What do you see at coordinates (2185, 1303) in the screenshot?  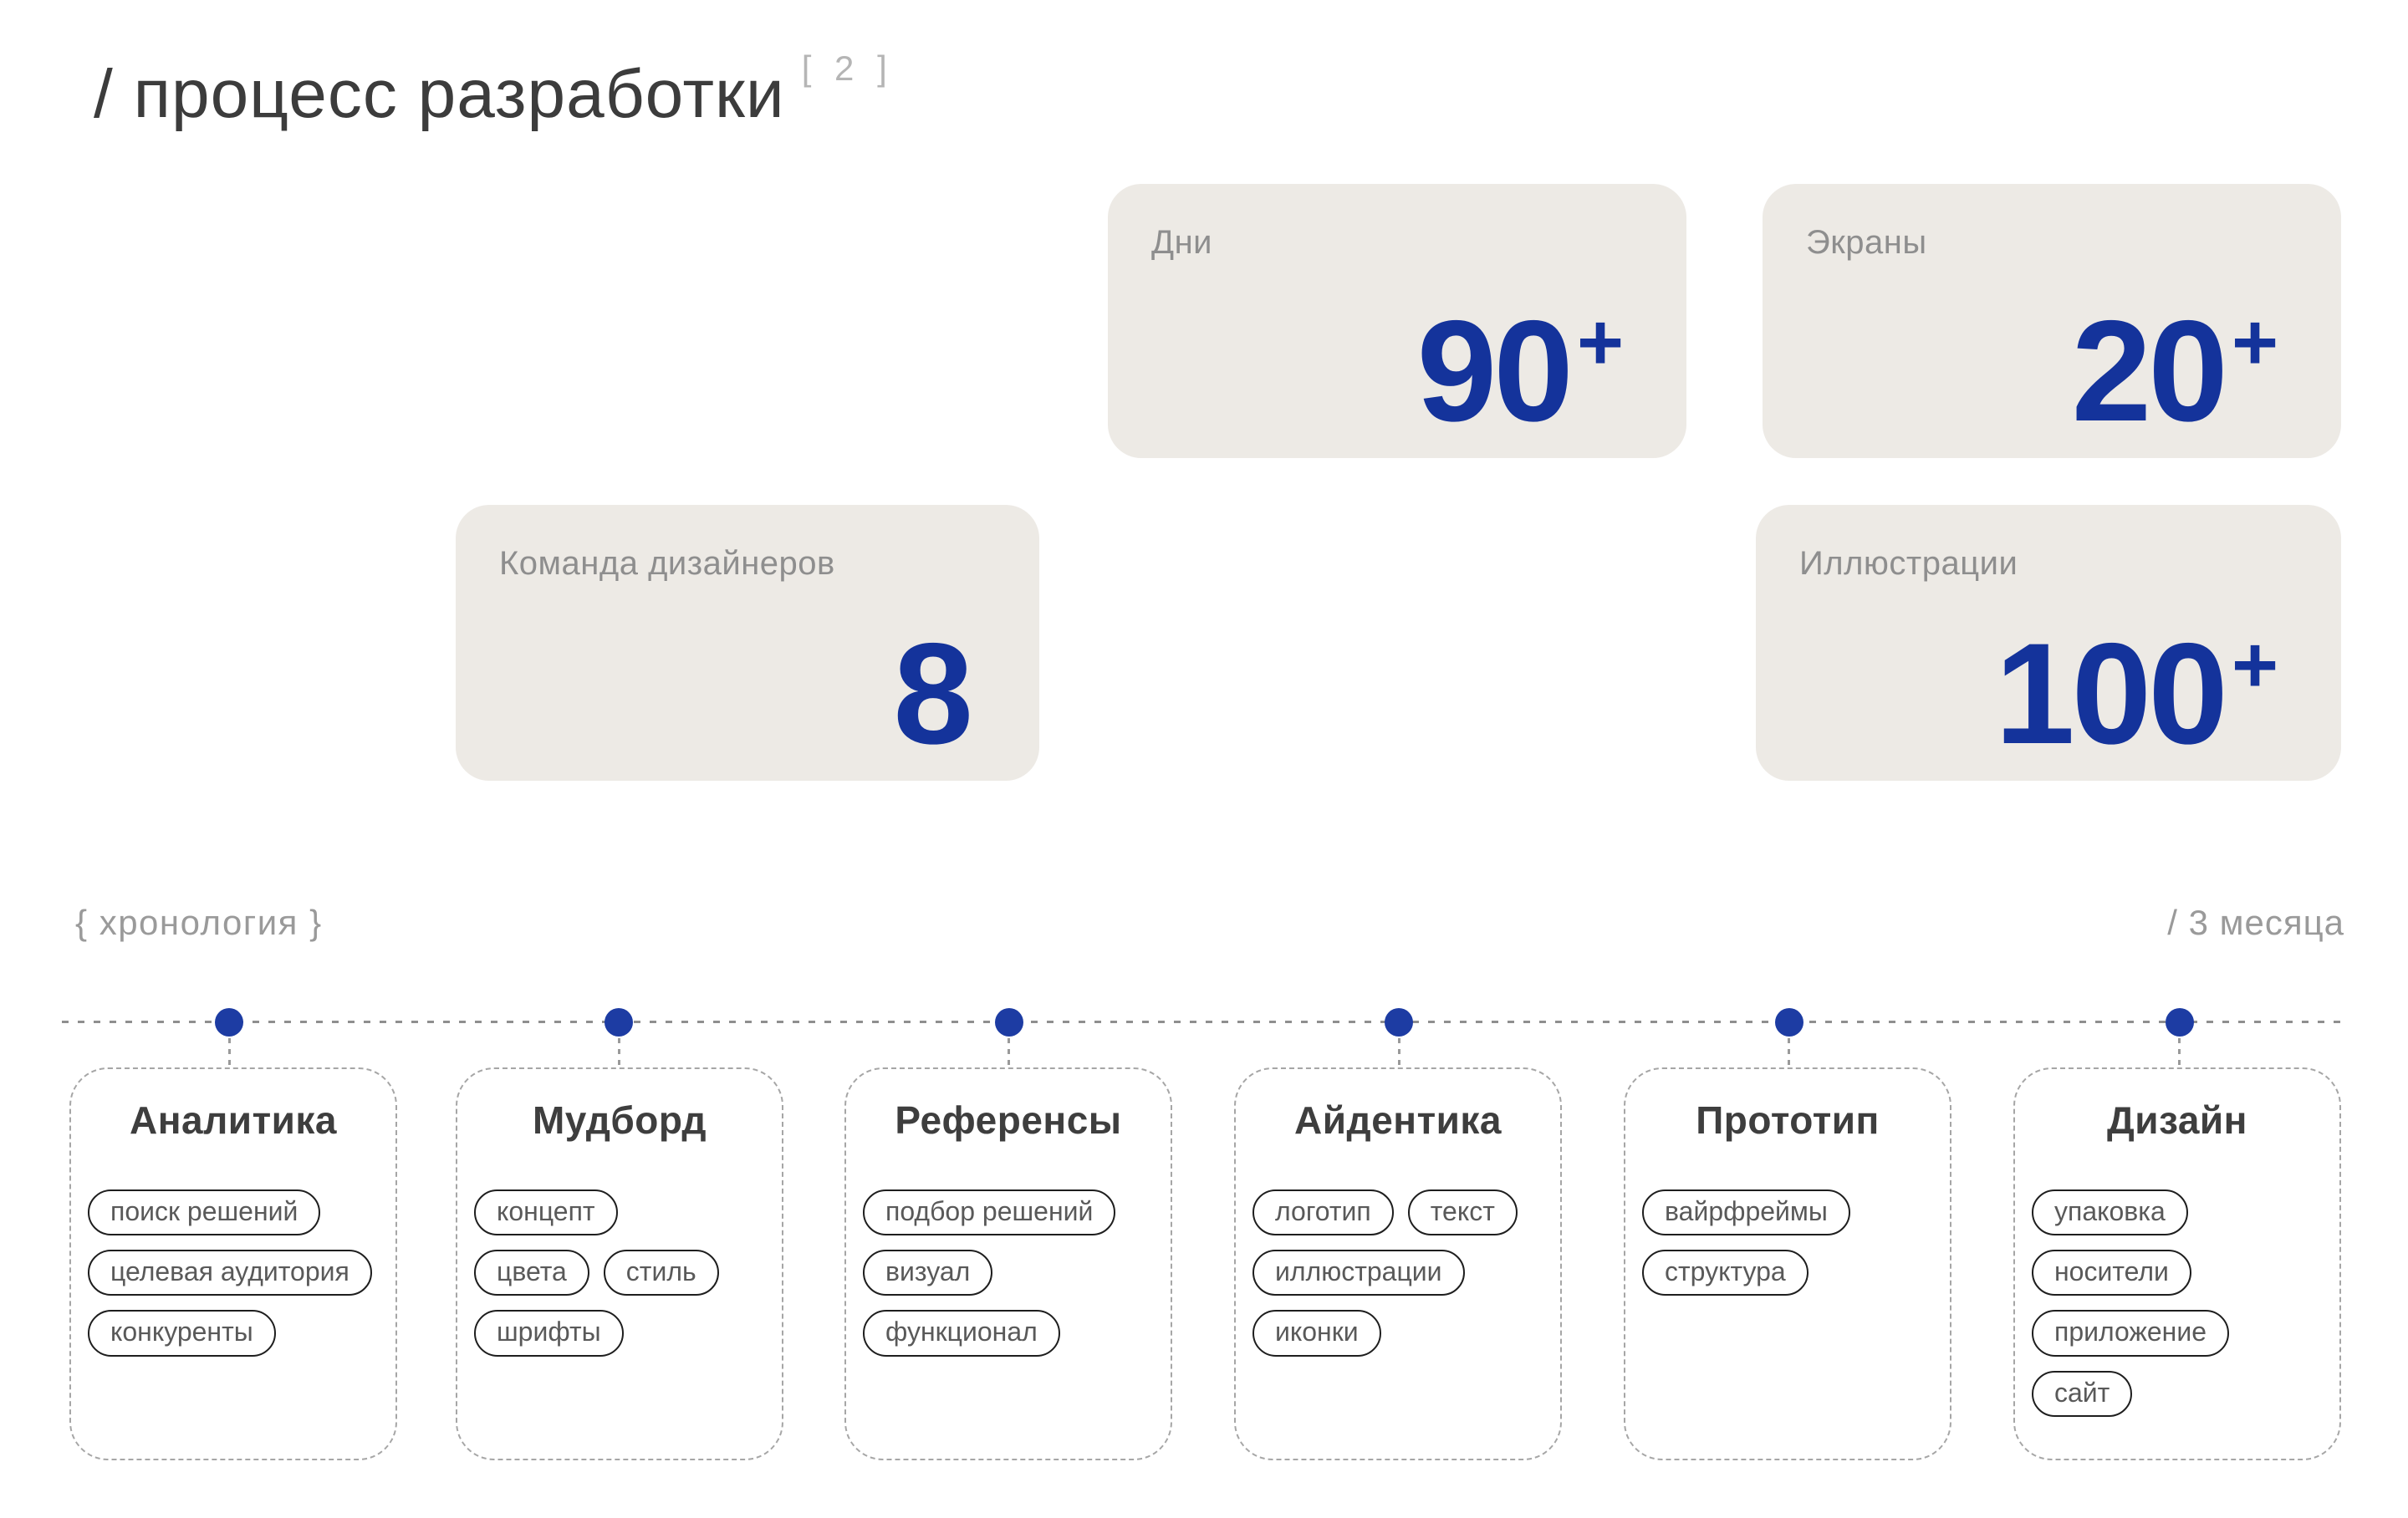 I see `stage-tags: упаковка носители приложение сайт` at bounding box center [2185, 1303].